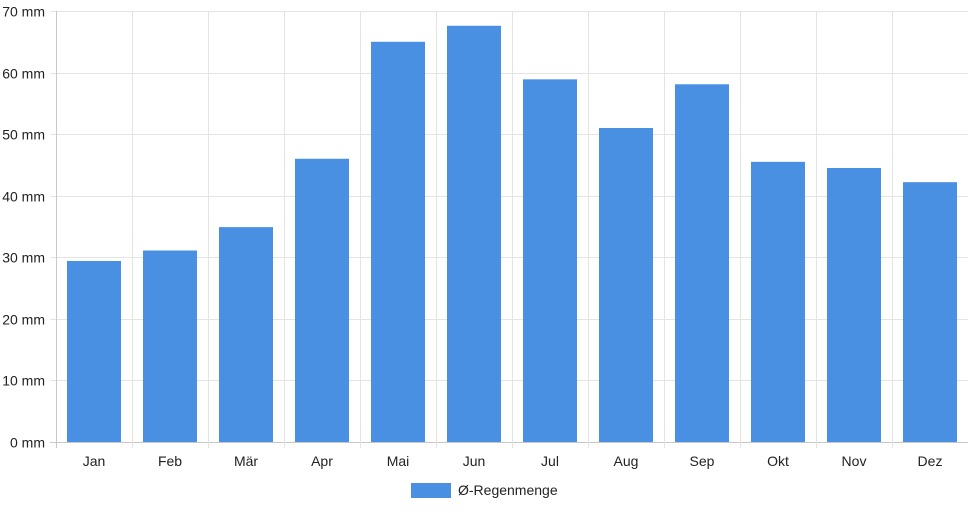  What do you see at coordinates (508, 490) in the screenshot?
I see `legend-label: Ø-Regenmenge` at bounding box center [508, 490].